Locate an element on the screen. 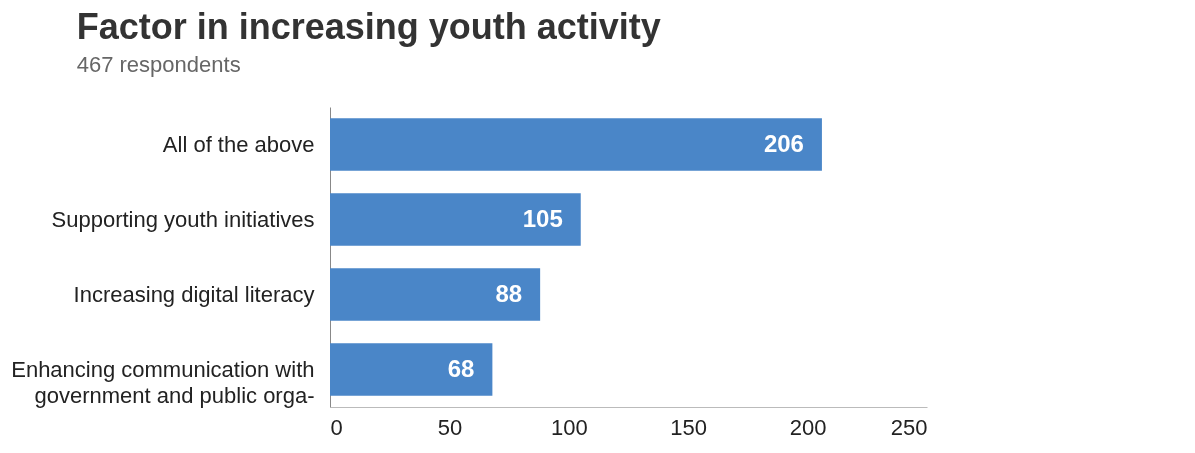  data-label: 105 is located at coordinates (542, 218).